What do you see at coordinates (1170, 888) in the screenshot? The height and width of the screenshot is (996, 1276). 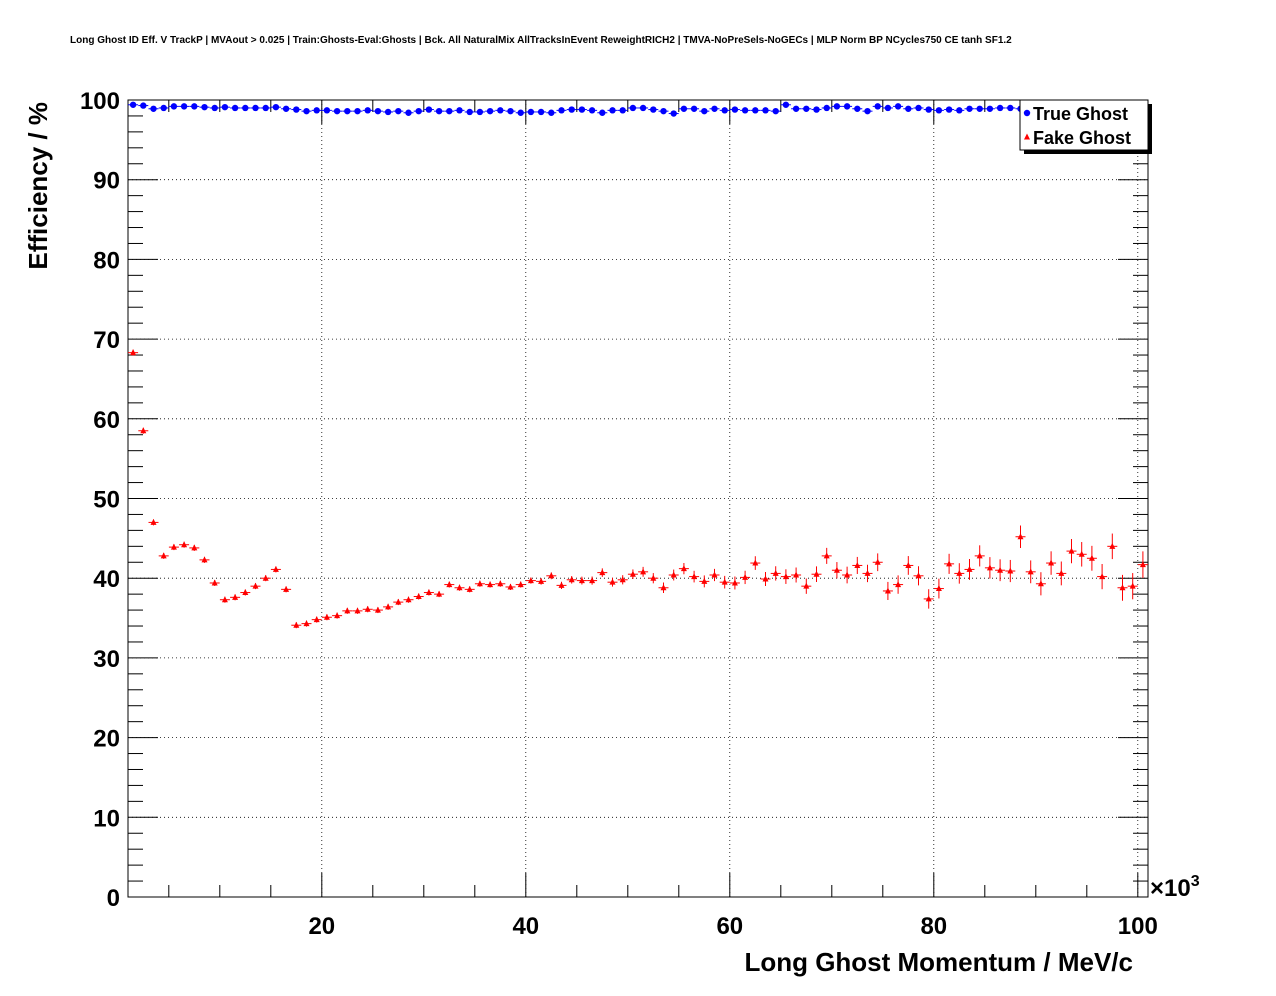 I see `x-multiplier-base: ×10` at bounding box center [1170, 888].